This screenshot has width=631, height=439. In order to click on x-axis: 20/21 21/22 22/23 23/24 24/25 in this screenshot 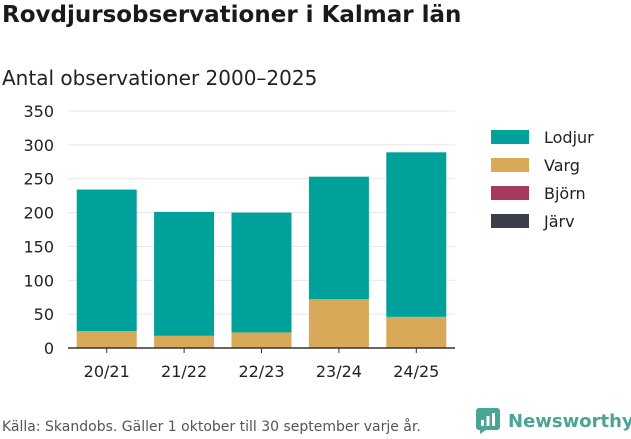, I will do `click(261, 364)`.